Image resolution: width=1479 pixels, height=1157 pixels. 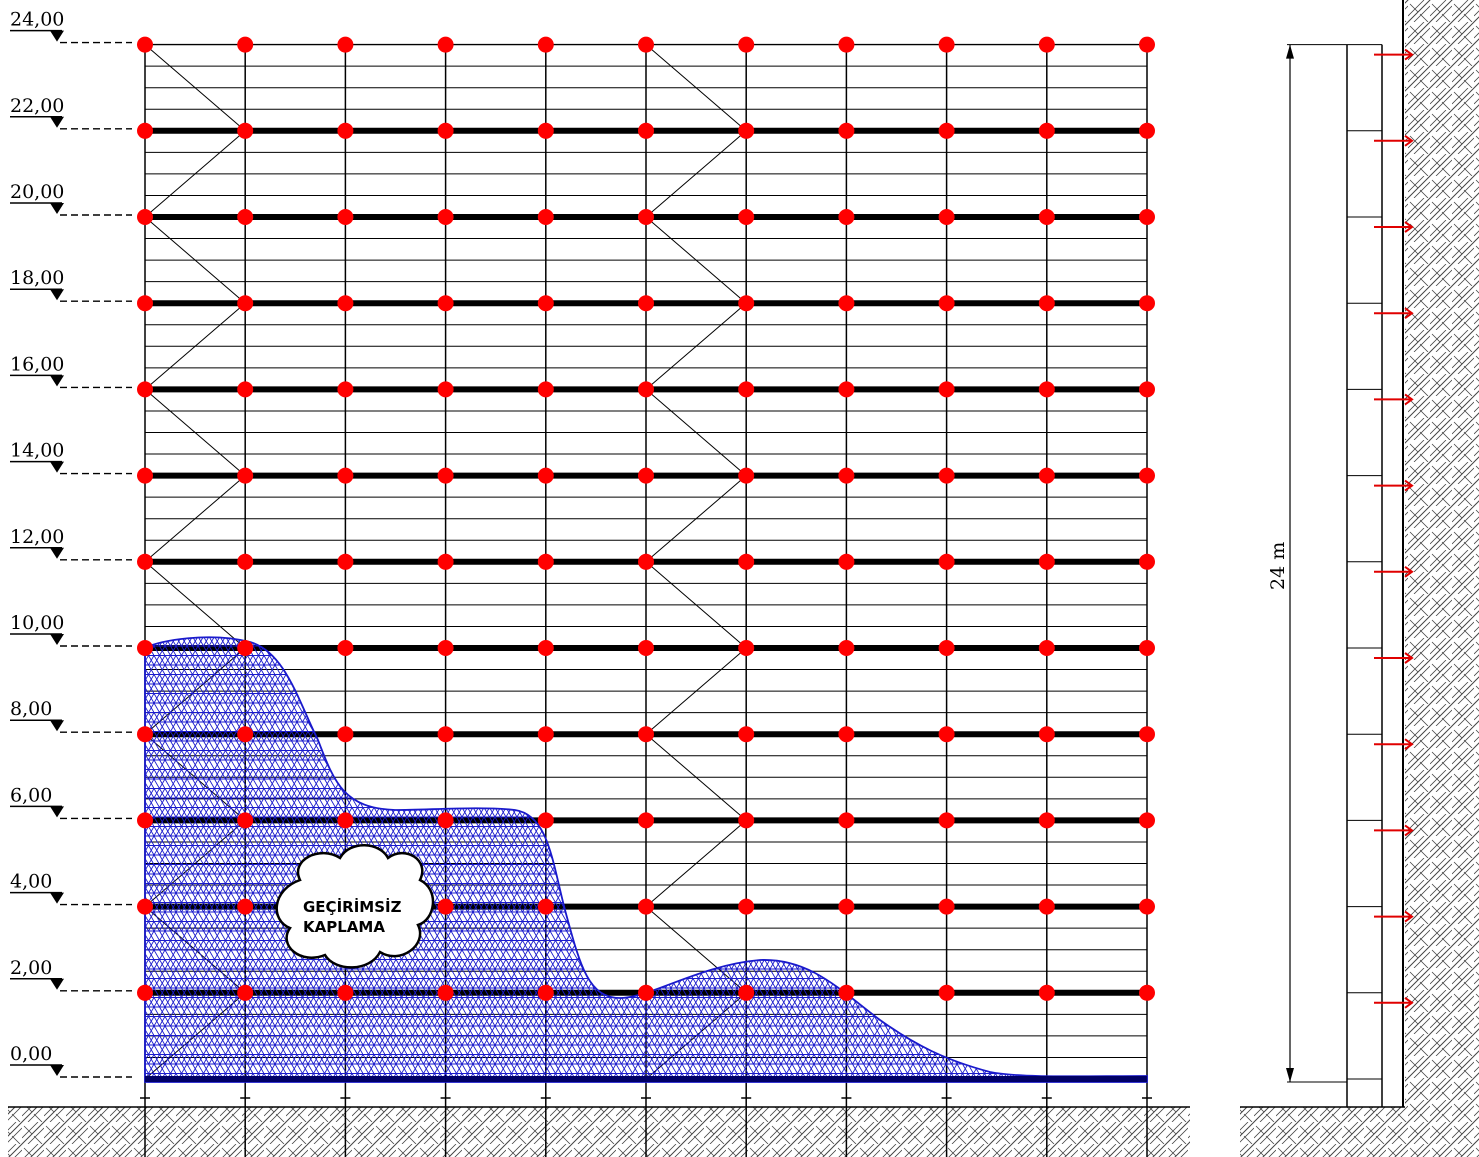 I want to click on ground-hatch-front, so click(x=599, y=1132).